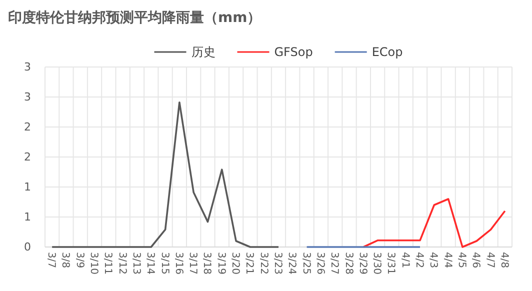 Image resolution: width=532 pixels, height=291 pixels. What do you see at coordinates (292, 263) in the screenshot?
I see `x-tick-label: 3/24` at bounding box center [292, 263].